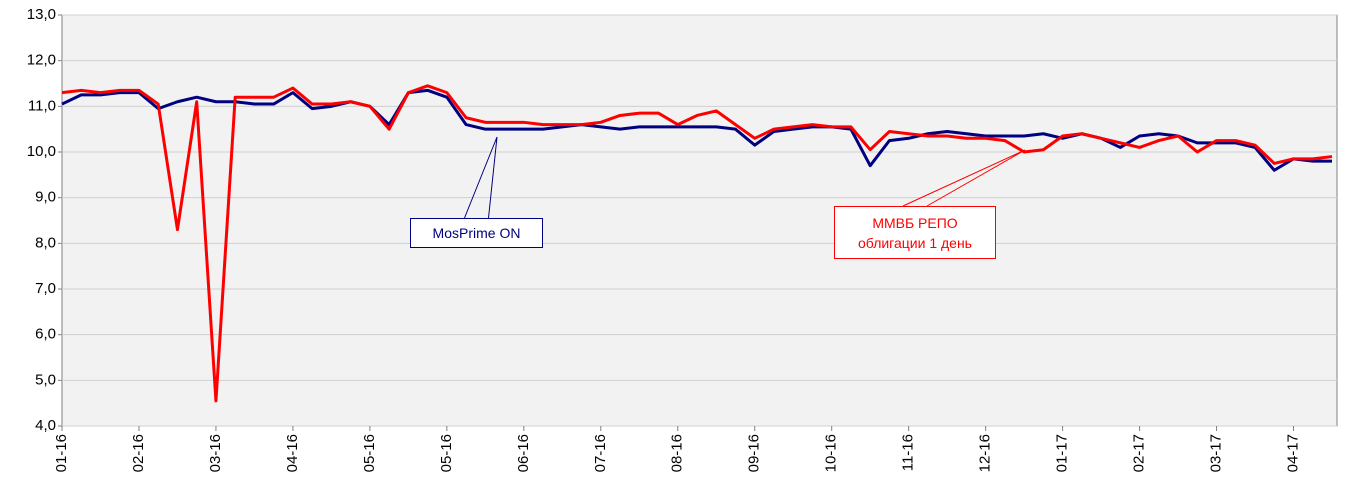  Describe the element at coordinates (45, 242) in the screenshot. I see `y-tick-label: 8,0` at that location.